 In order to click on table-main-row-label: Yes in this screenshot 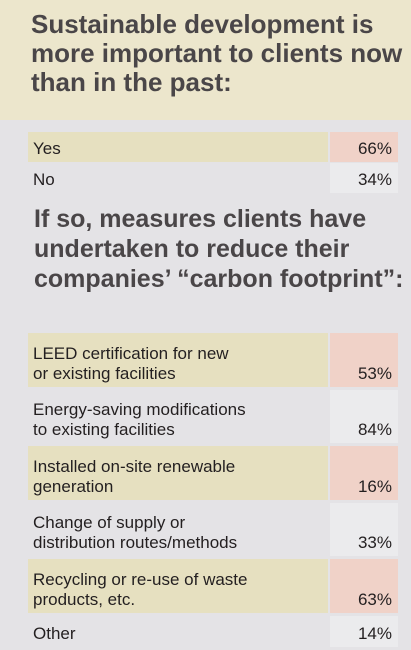, I will do `click(178, 147)`.